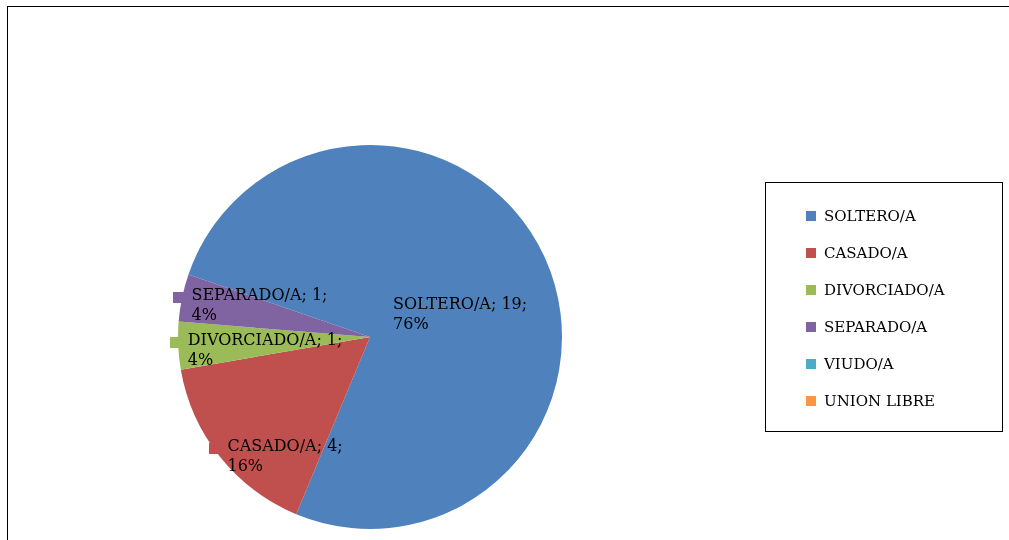  I want to click on legend-label: VIUDO/A, so click(859, 363).